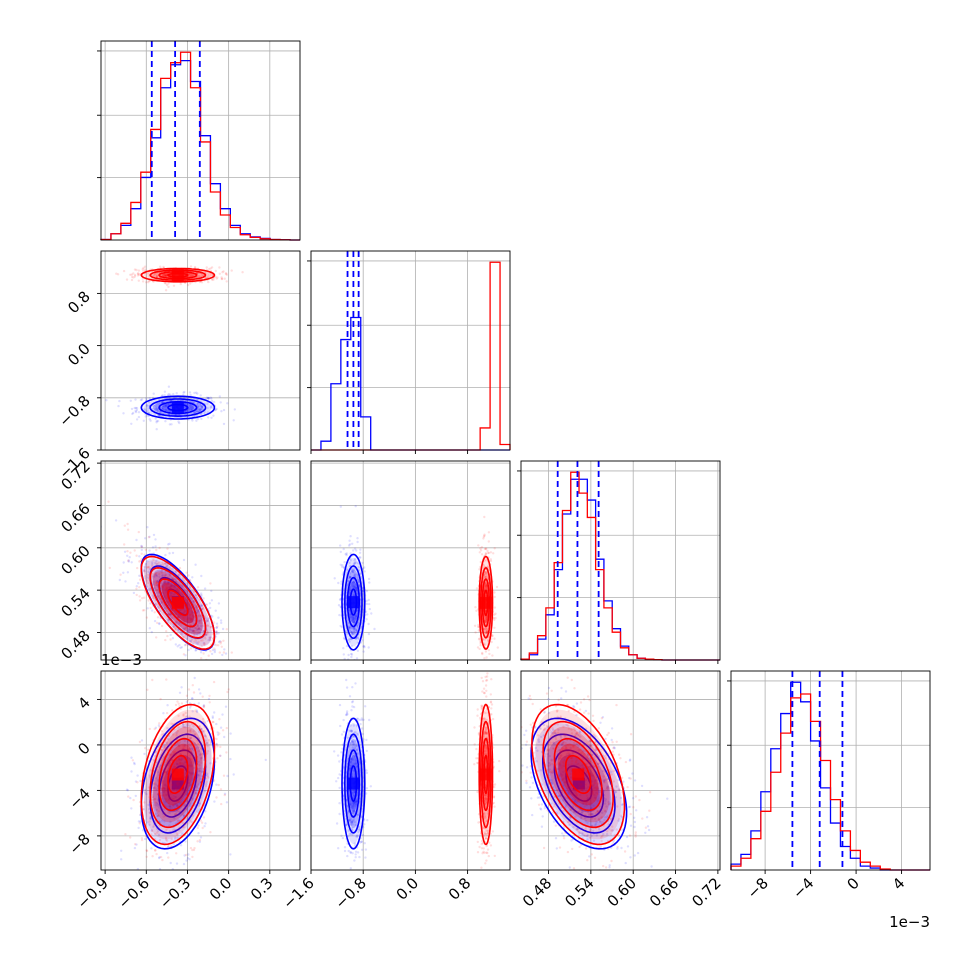  I want to click on hist-p2, so click(618, 560).